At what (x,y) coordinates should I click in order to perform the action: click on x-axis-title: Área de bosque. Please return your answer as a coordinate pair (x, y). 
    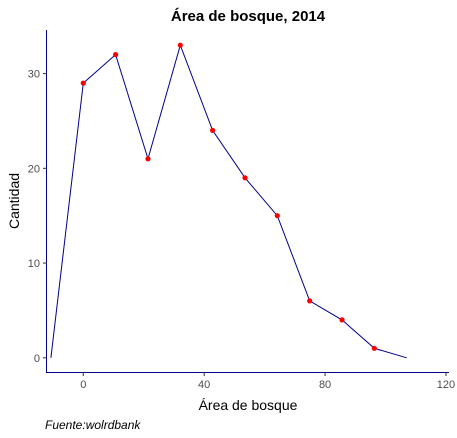
    Looking at the image, I should click on (248, 405).